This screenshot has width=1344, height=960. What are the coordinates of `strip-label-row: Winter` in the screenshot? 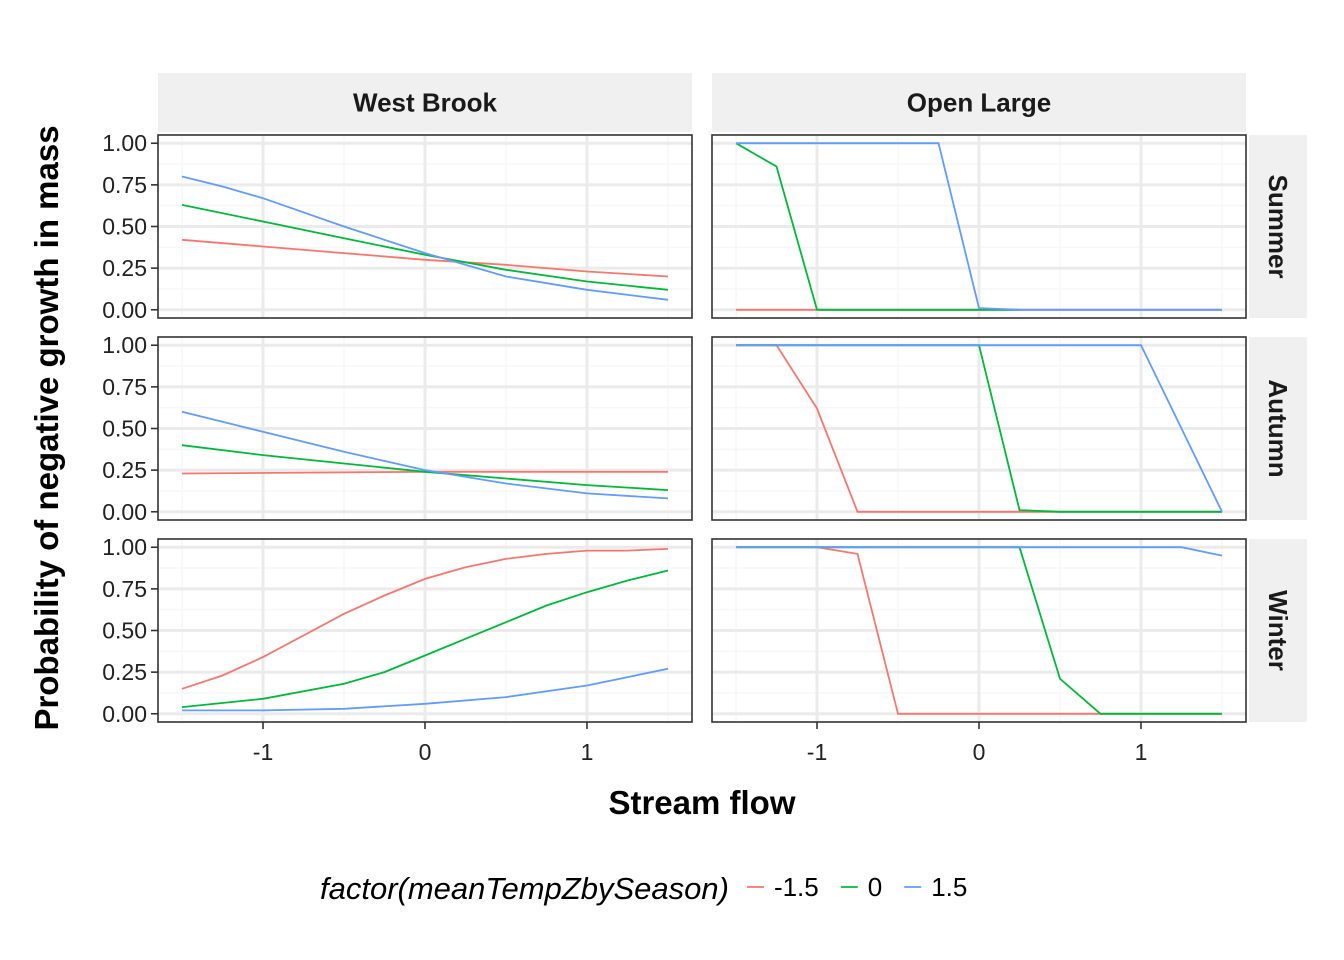 It's located at (1278, 630).